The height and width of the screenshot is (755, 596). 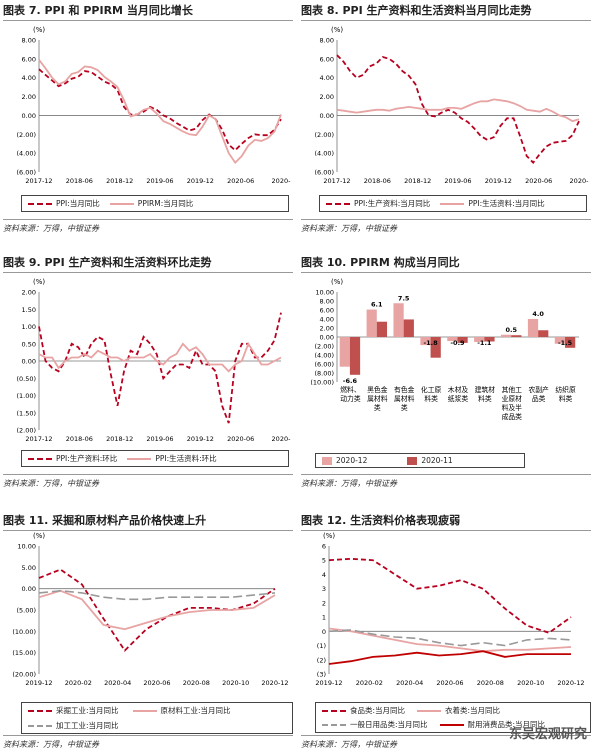 I want to click on y-tick-label: 1, so click(x=324, y=618).